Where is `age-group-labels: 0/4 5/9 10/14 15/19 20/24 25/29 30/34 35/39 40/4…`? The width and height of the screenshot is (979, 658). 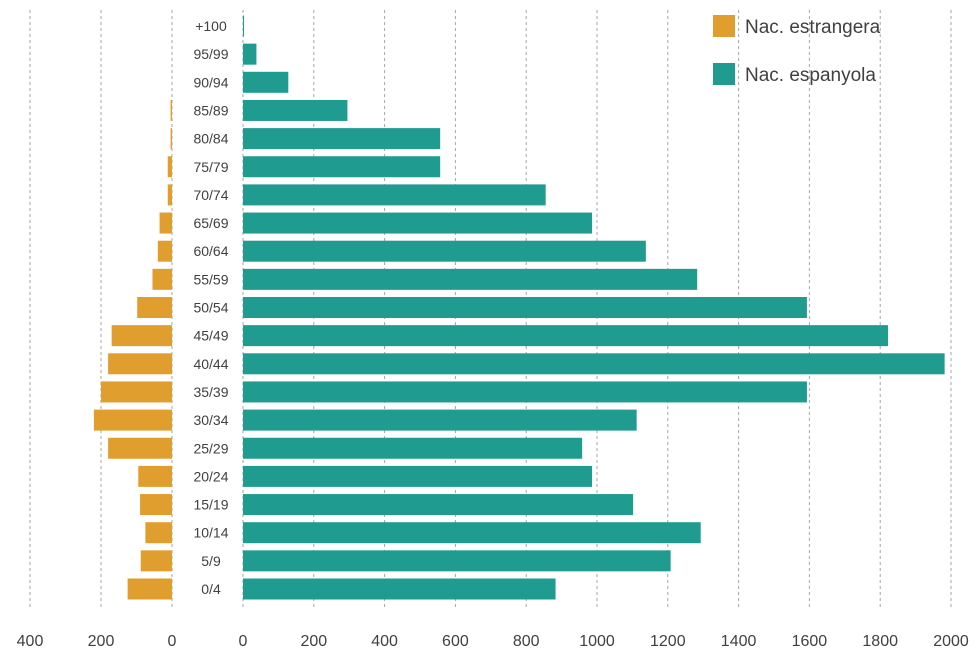
age-group-labels: 0/4 5/9 10/14 15/19 20/24 25/29 30/34 35/39 40/4… is located at coordinates (210, 307).